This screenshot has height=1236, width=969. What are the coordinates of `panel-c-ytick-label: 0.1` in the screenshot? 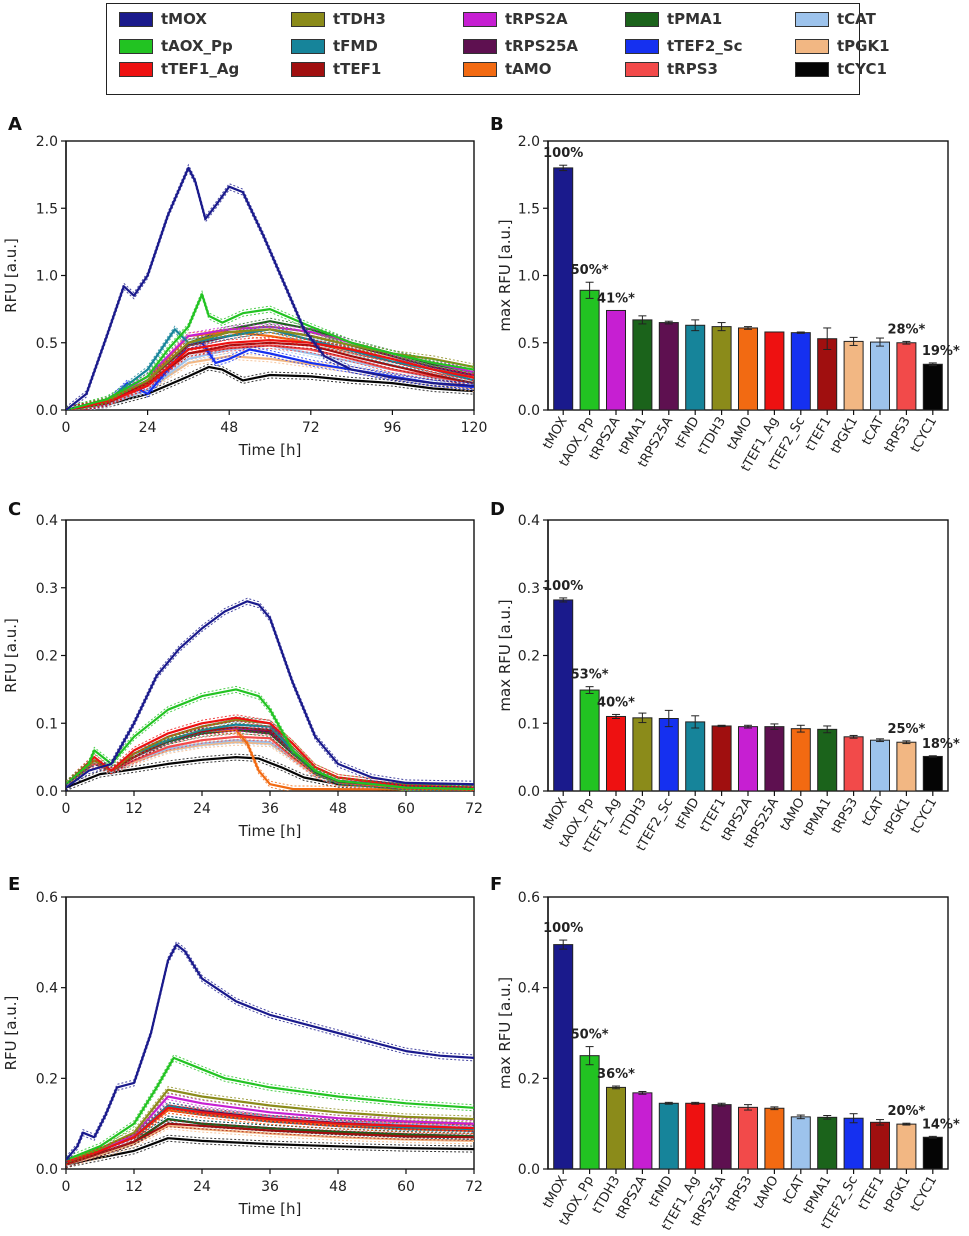 It's located at (47, 724).